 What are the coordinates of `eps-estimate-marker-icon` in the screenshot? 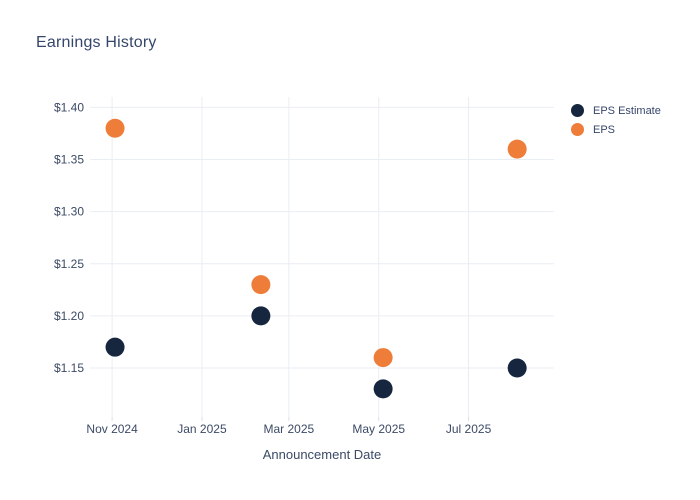 It's located at (577, 110).